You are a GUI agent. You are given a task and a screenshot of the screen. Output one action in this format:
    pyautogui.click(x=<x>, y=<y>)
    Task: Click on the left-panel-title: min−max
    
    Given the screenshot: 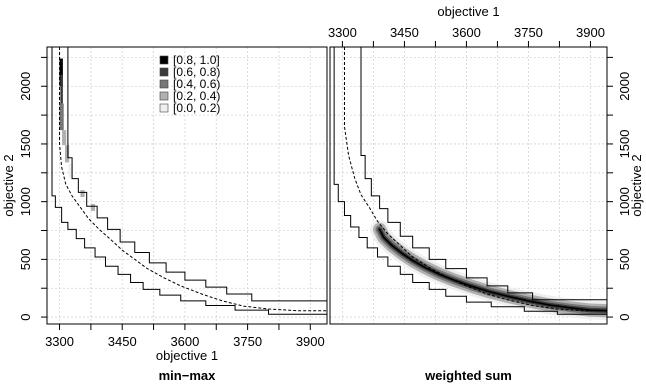 What is the action you would take?
    pyautogui.click(x=187, y=375)
    